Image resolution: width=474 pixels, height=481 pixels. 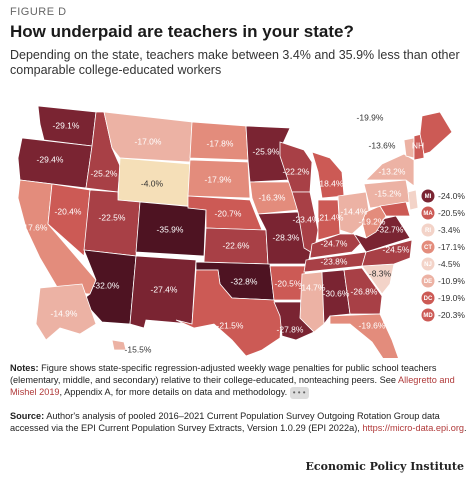 I want to click on state-GA, so click(x=363, y=291).